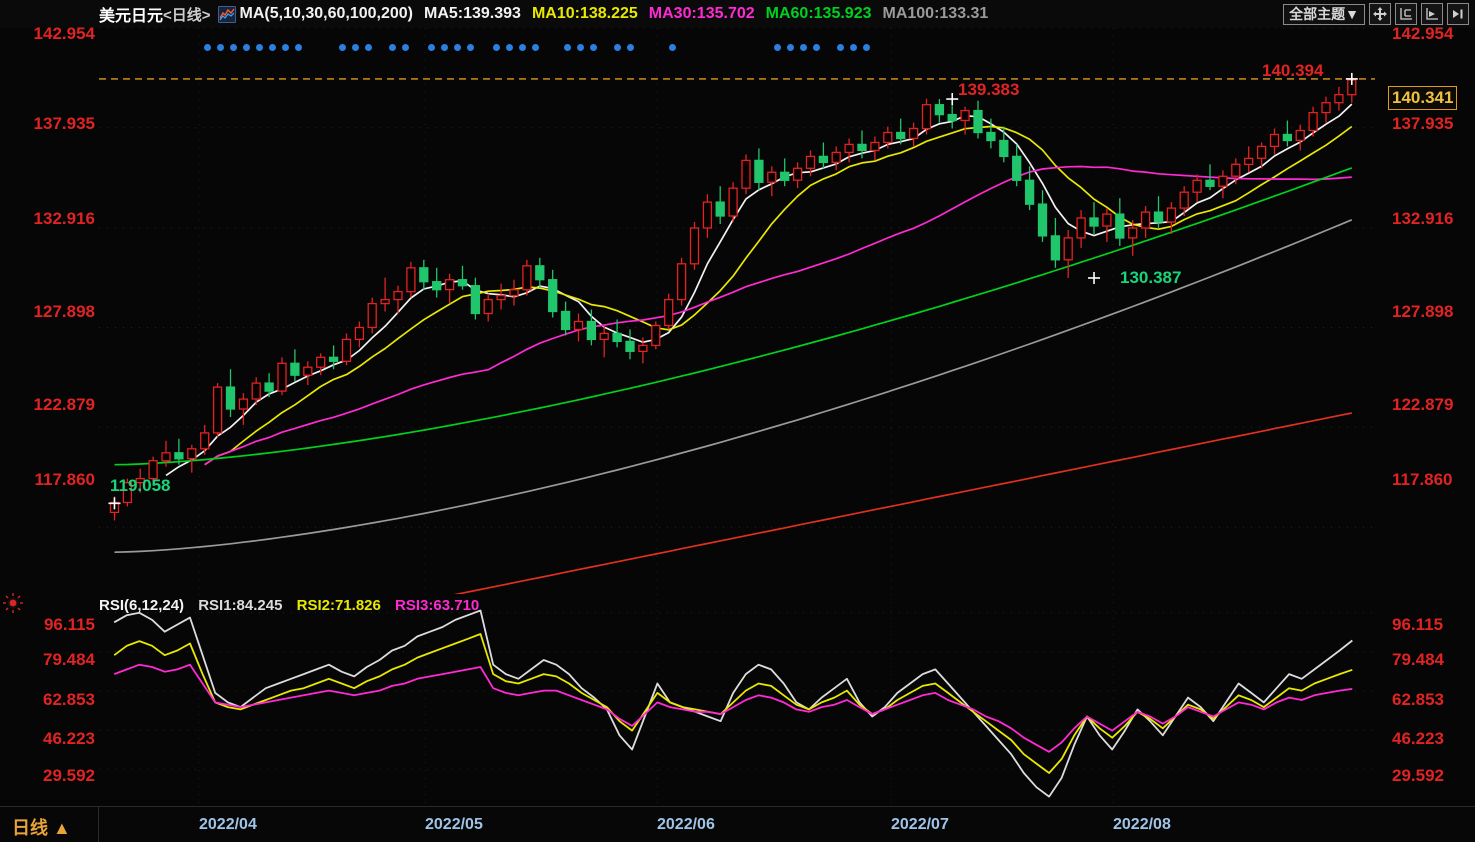 The height and width of the screenshot is (842, 1475). Describe the element at coordinates (1324, 14) in the screenshot. I see `theme-dropdown-button: 全部主题▼` at that location.